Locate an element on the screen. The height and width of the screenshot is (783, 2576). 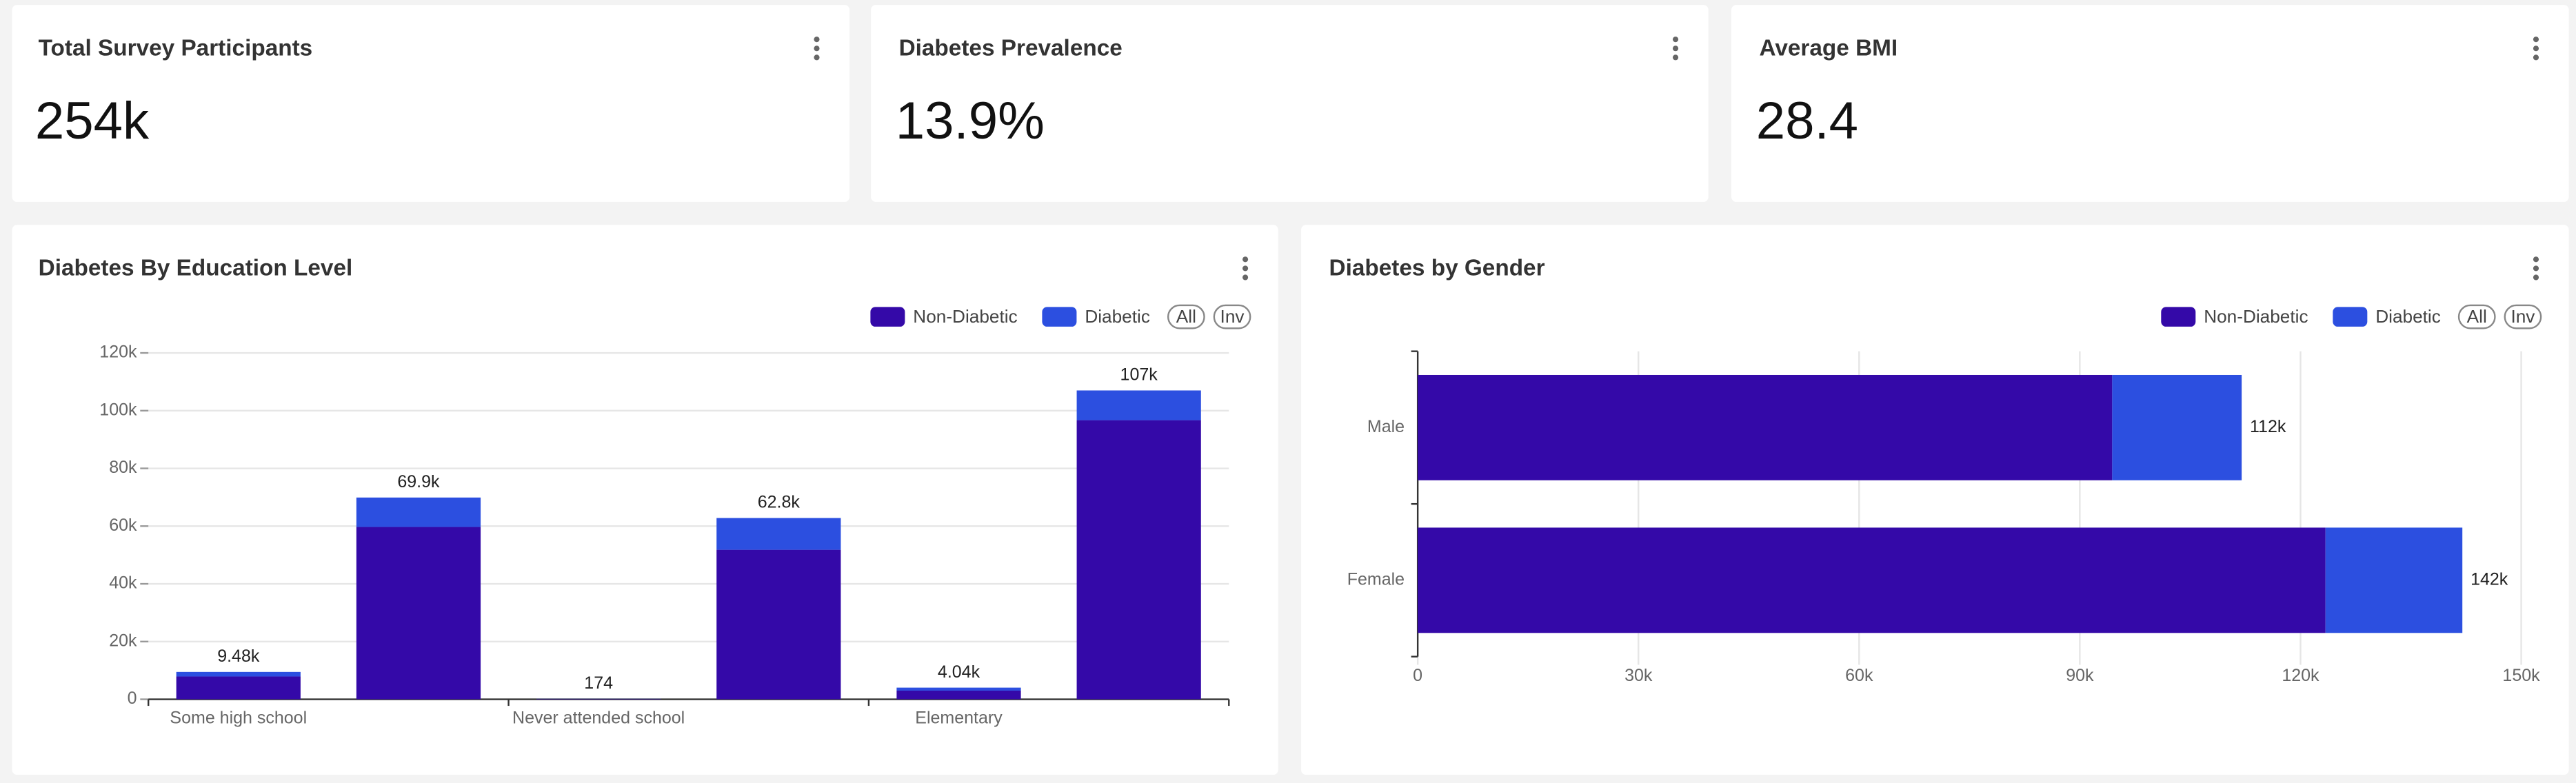
total-label: 62.8k is located at coordinates (779, 503).